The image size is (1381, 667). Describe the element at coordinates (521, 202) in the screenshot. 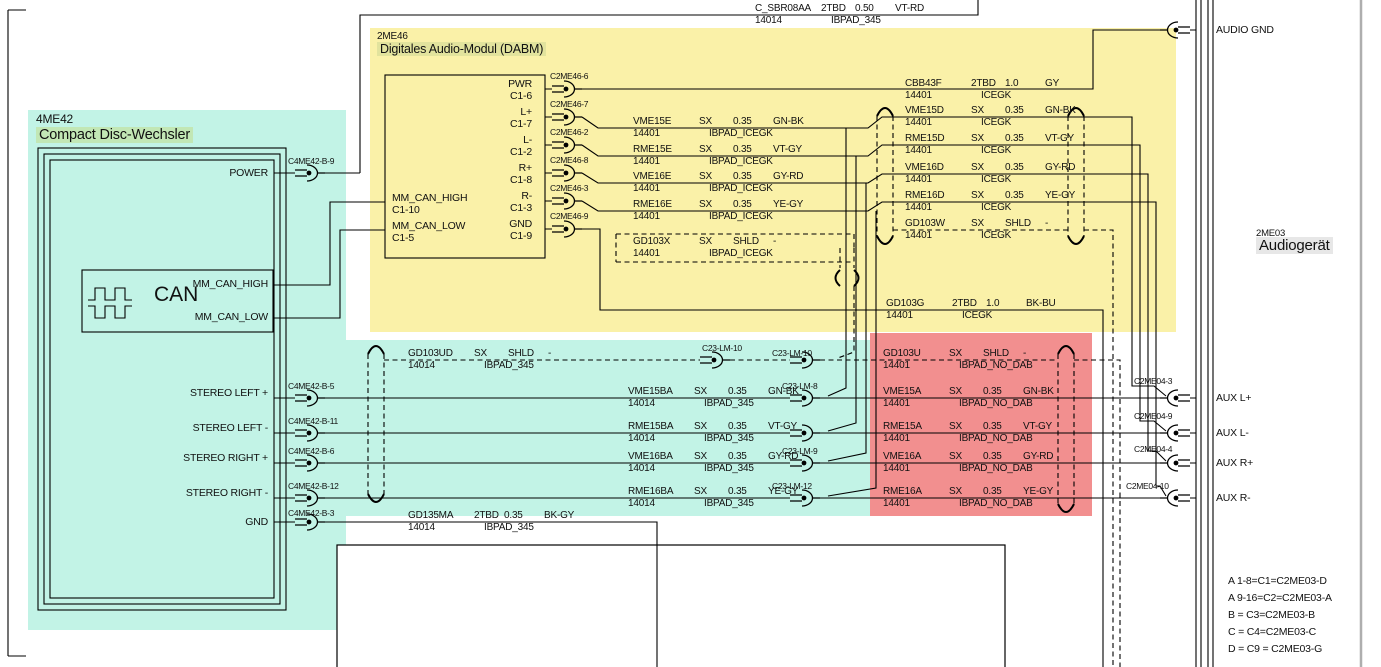

I see `dabm-pin-r-minus: R- C1-3` at that location.